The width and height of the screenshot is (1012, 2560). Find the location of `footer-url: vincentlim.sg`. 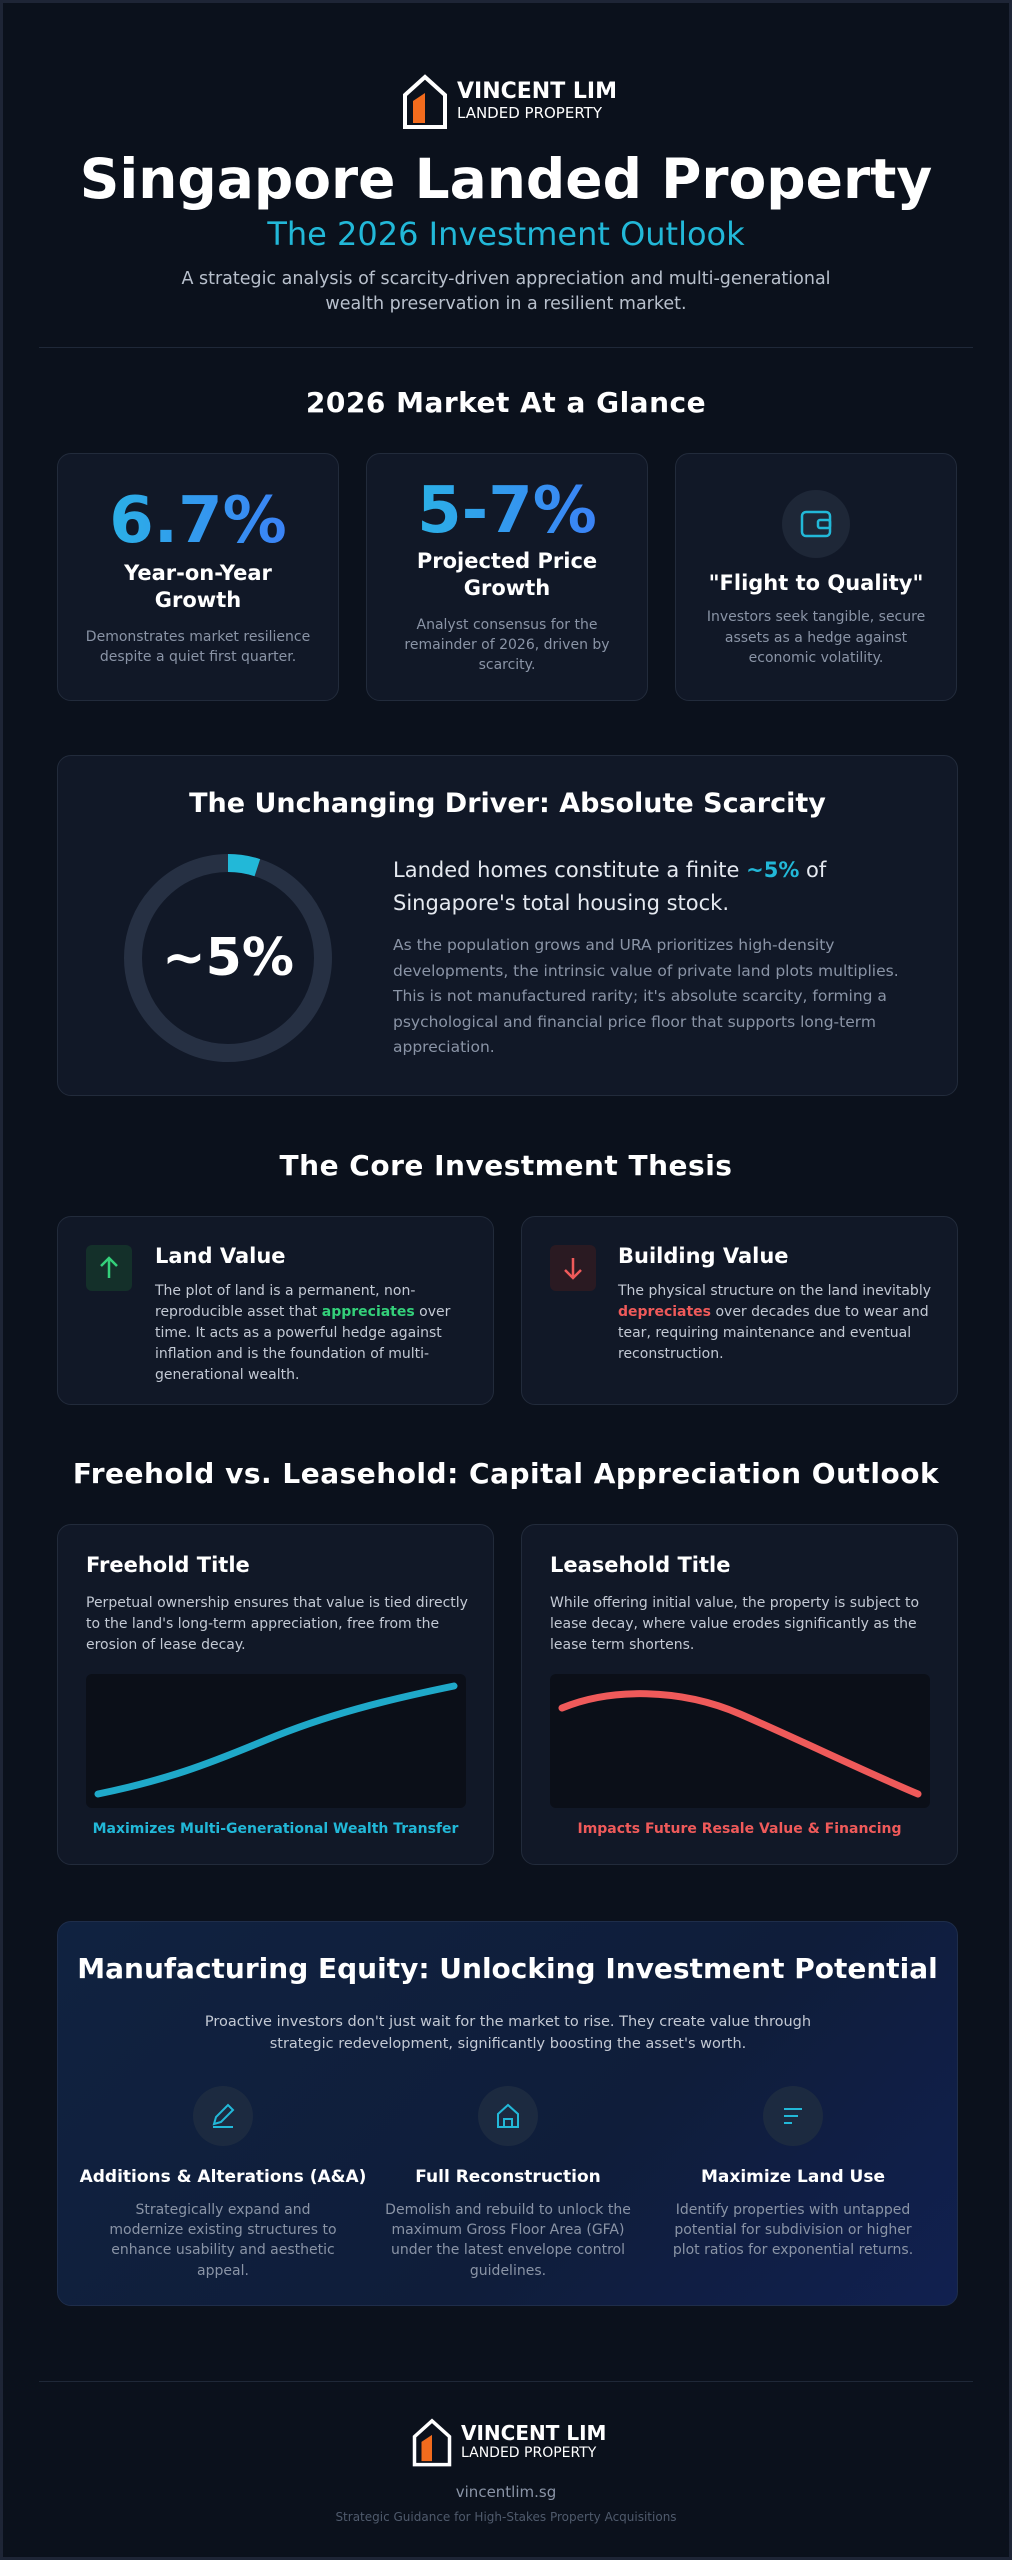

footer-url: vincentlim.sg is located at coordinates (506, 2492).